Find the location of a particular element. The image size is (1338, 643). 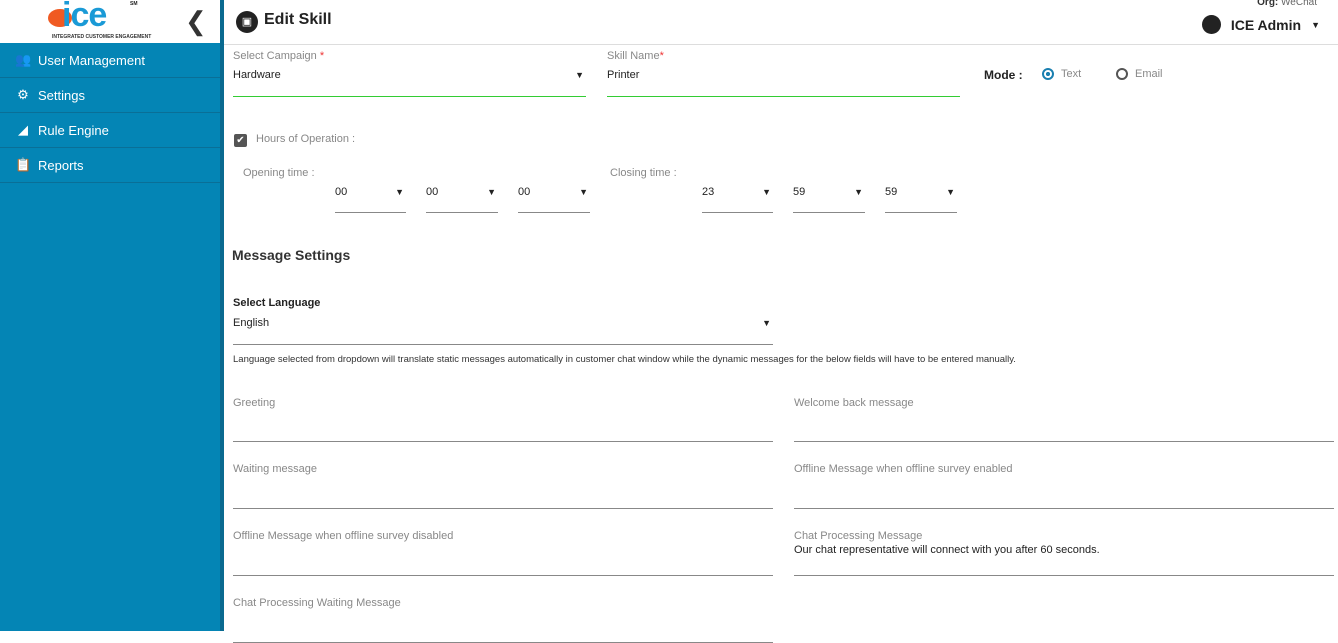

sidebar-item-settings: ⚙ Settings is located at coordinates (110, 95).